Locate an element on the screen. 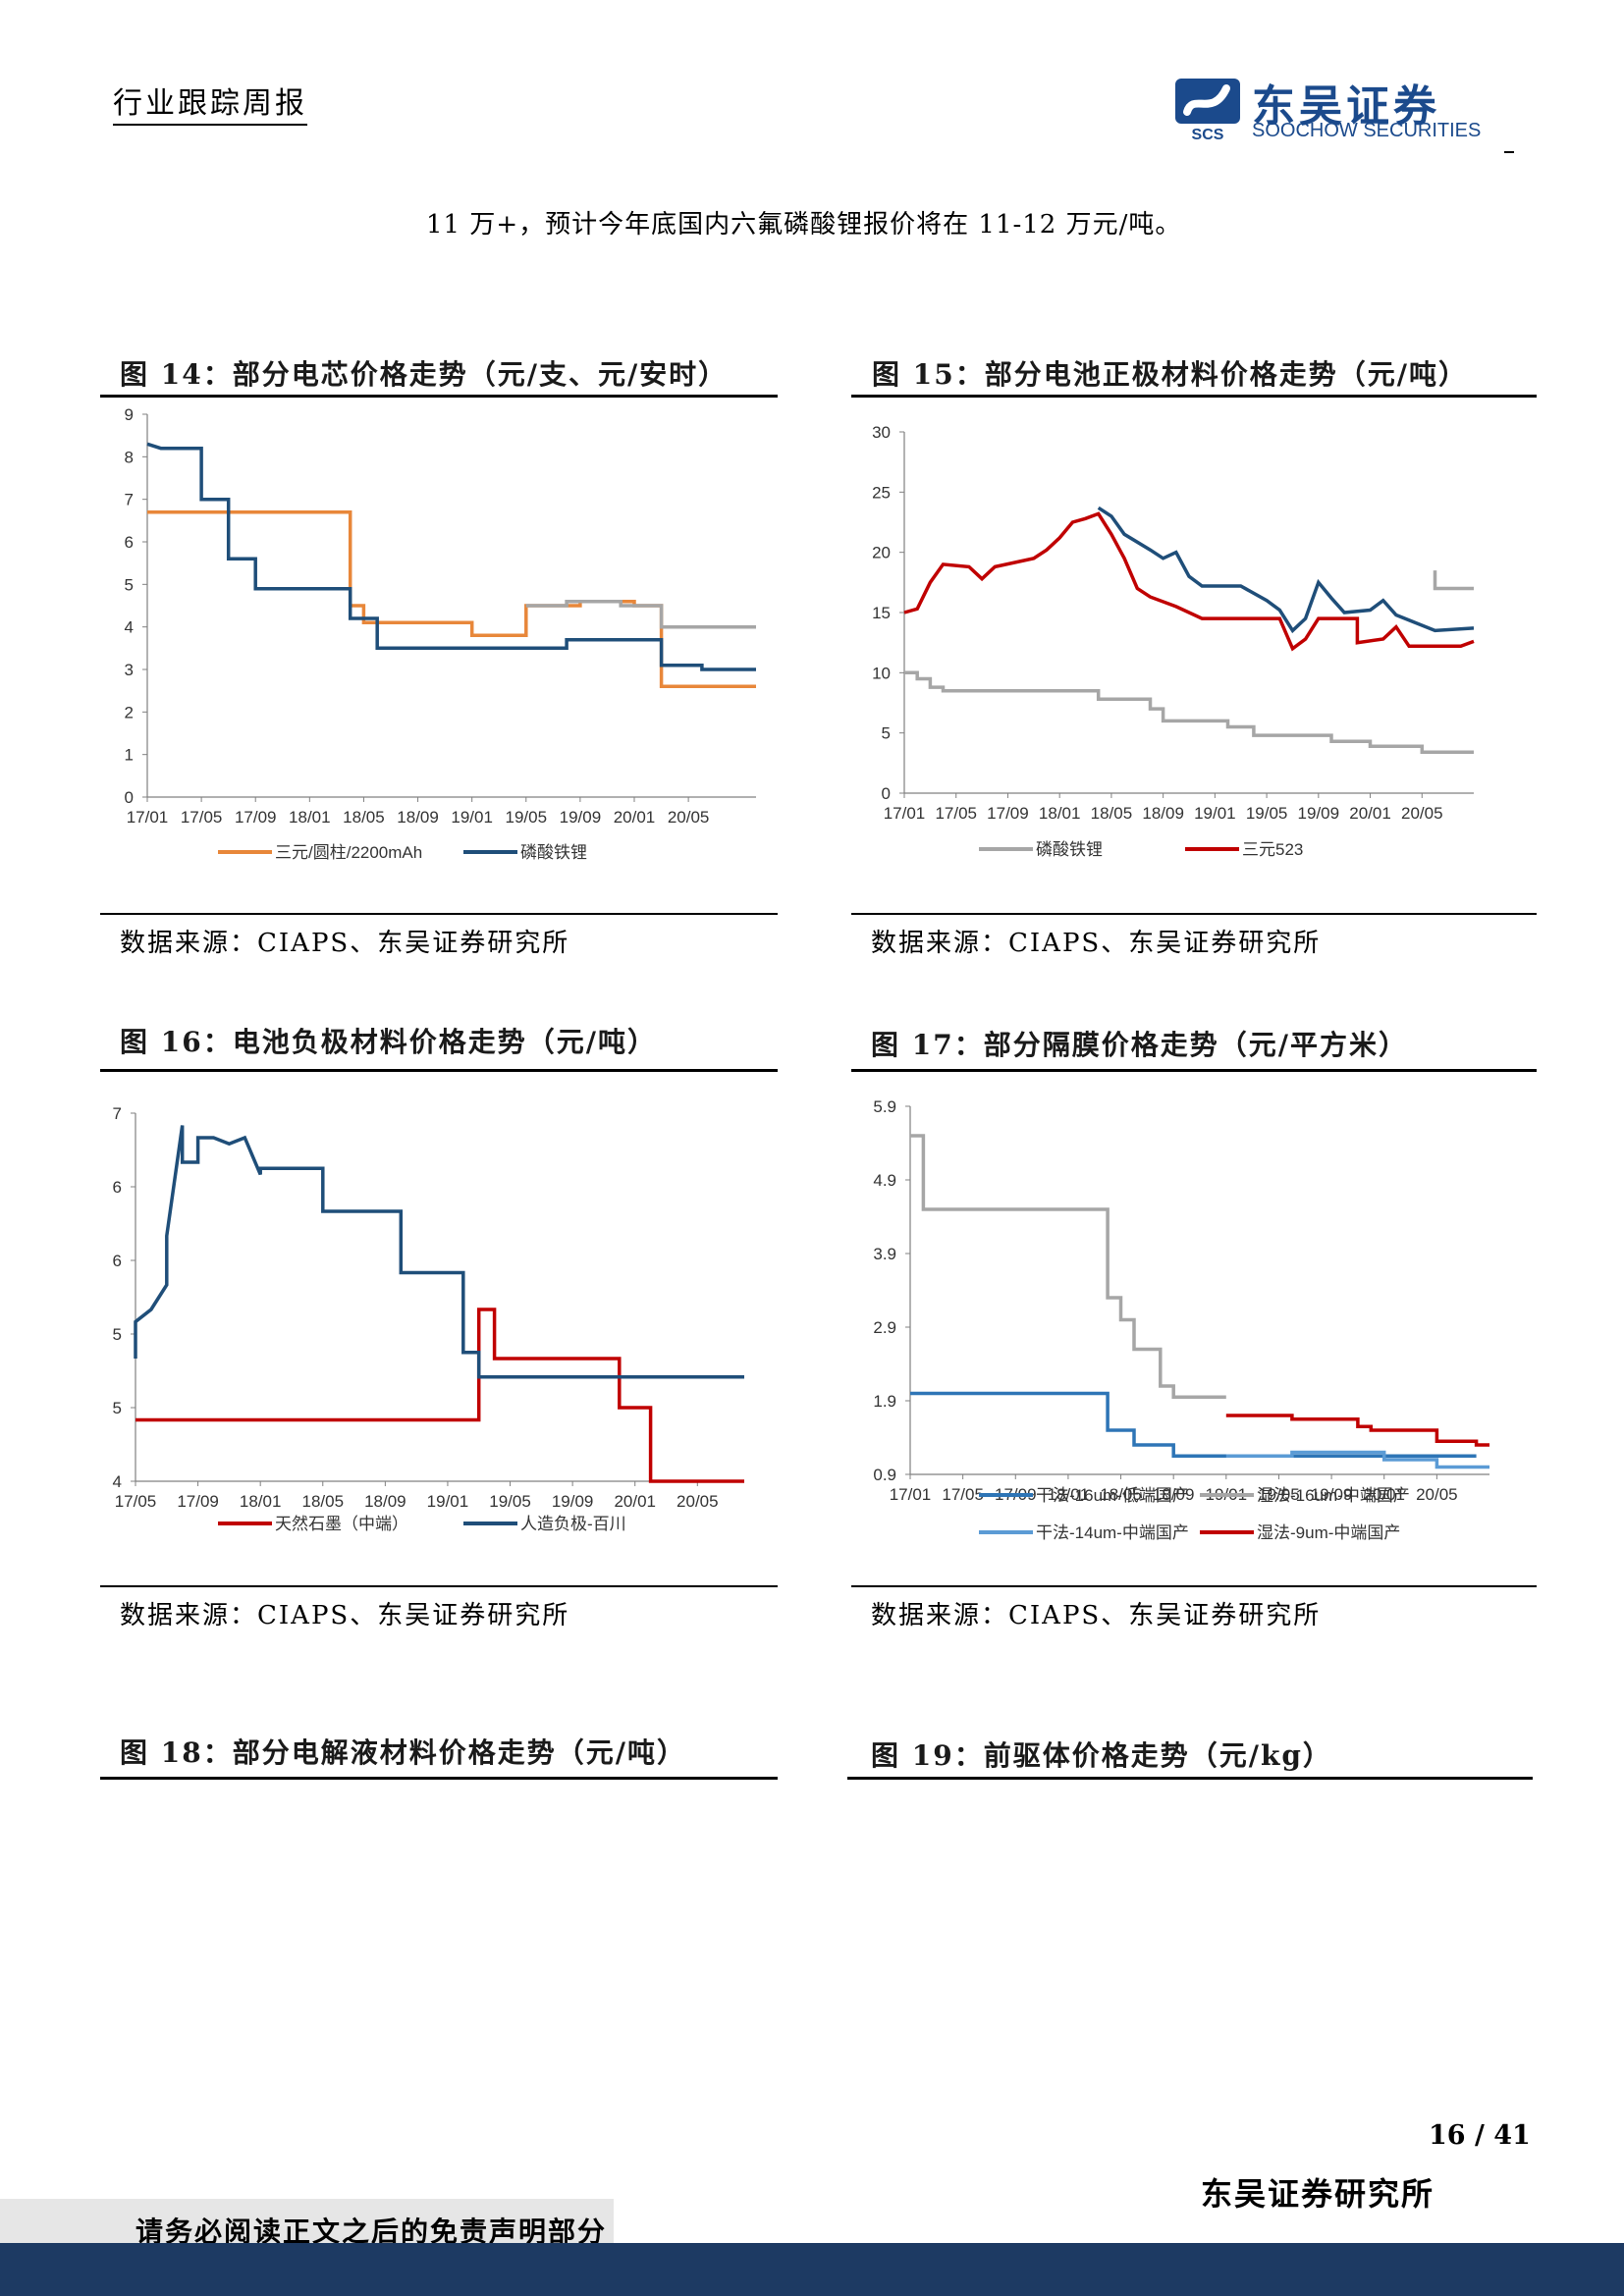  y-tick-label: 2.9 is located at coordinates (884, 1328).